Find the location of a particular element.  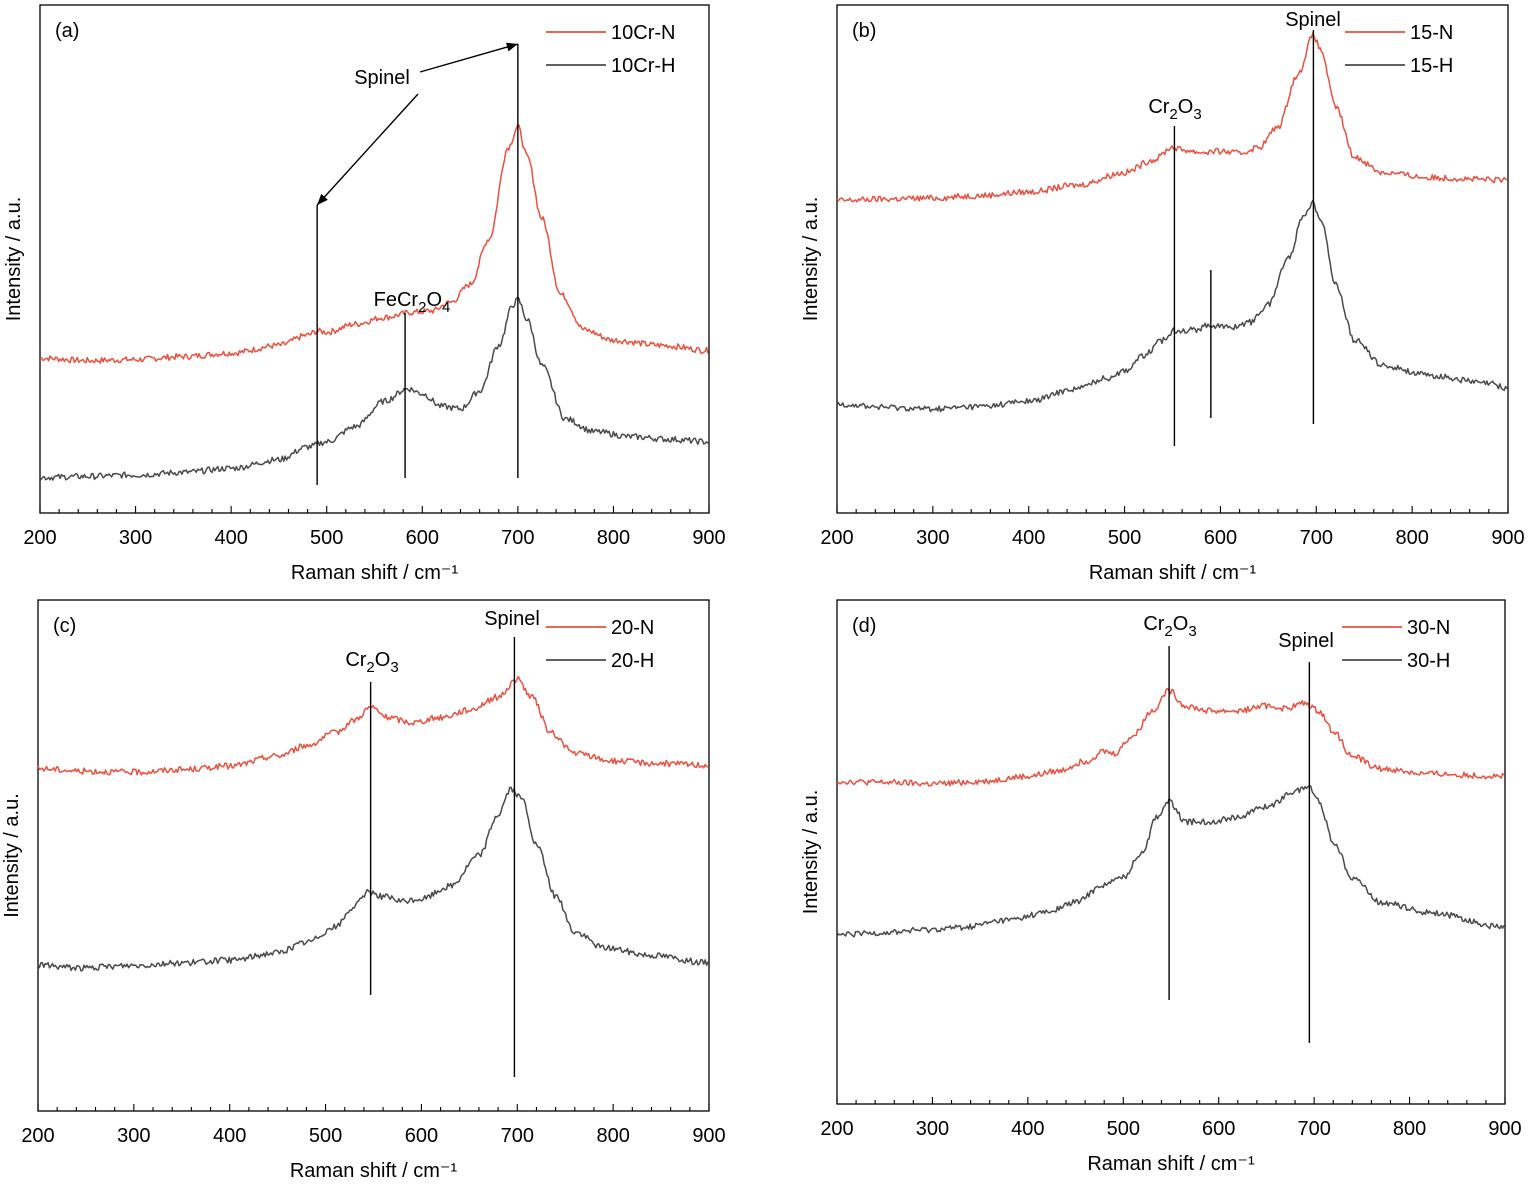

series-line-20-N is located at coordinates (373, 725).